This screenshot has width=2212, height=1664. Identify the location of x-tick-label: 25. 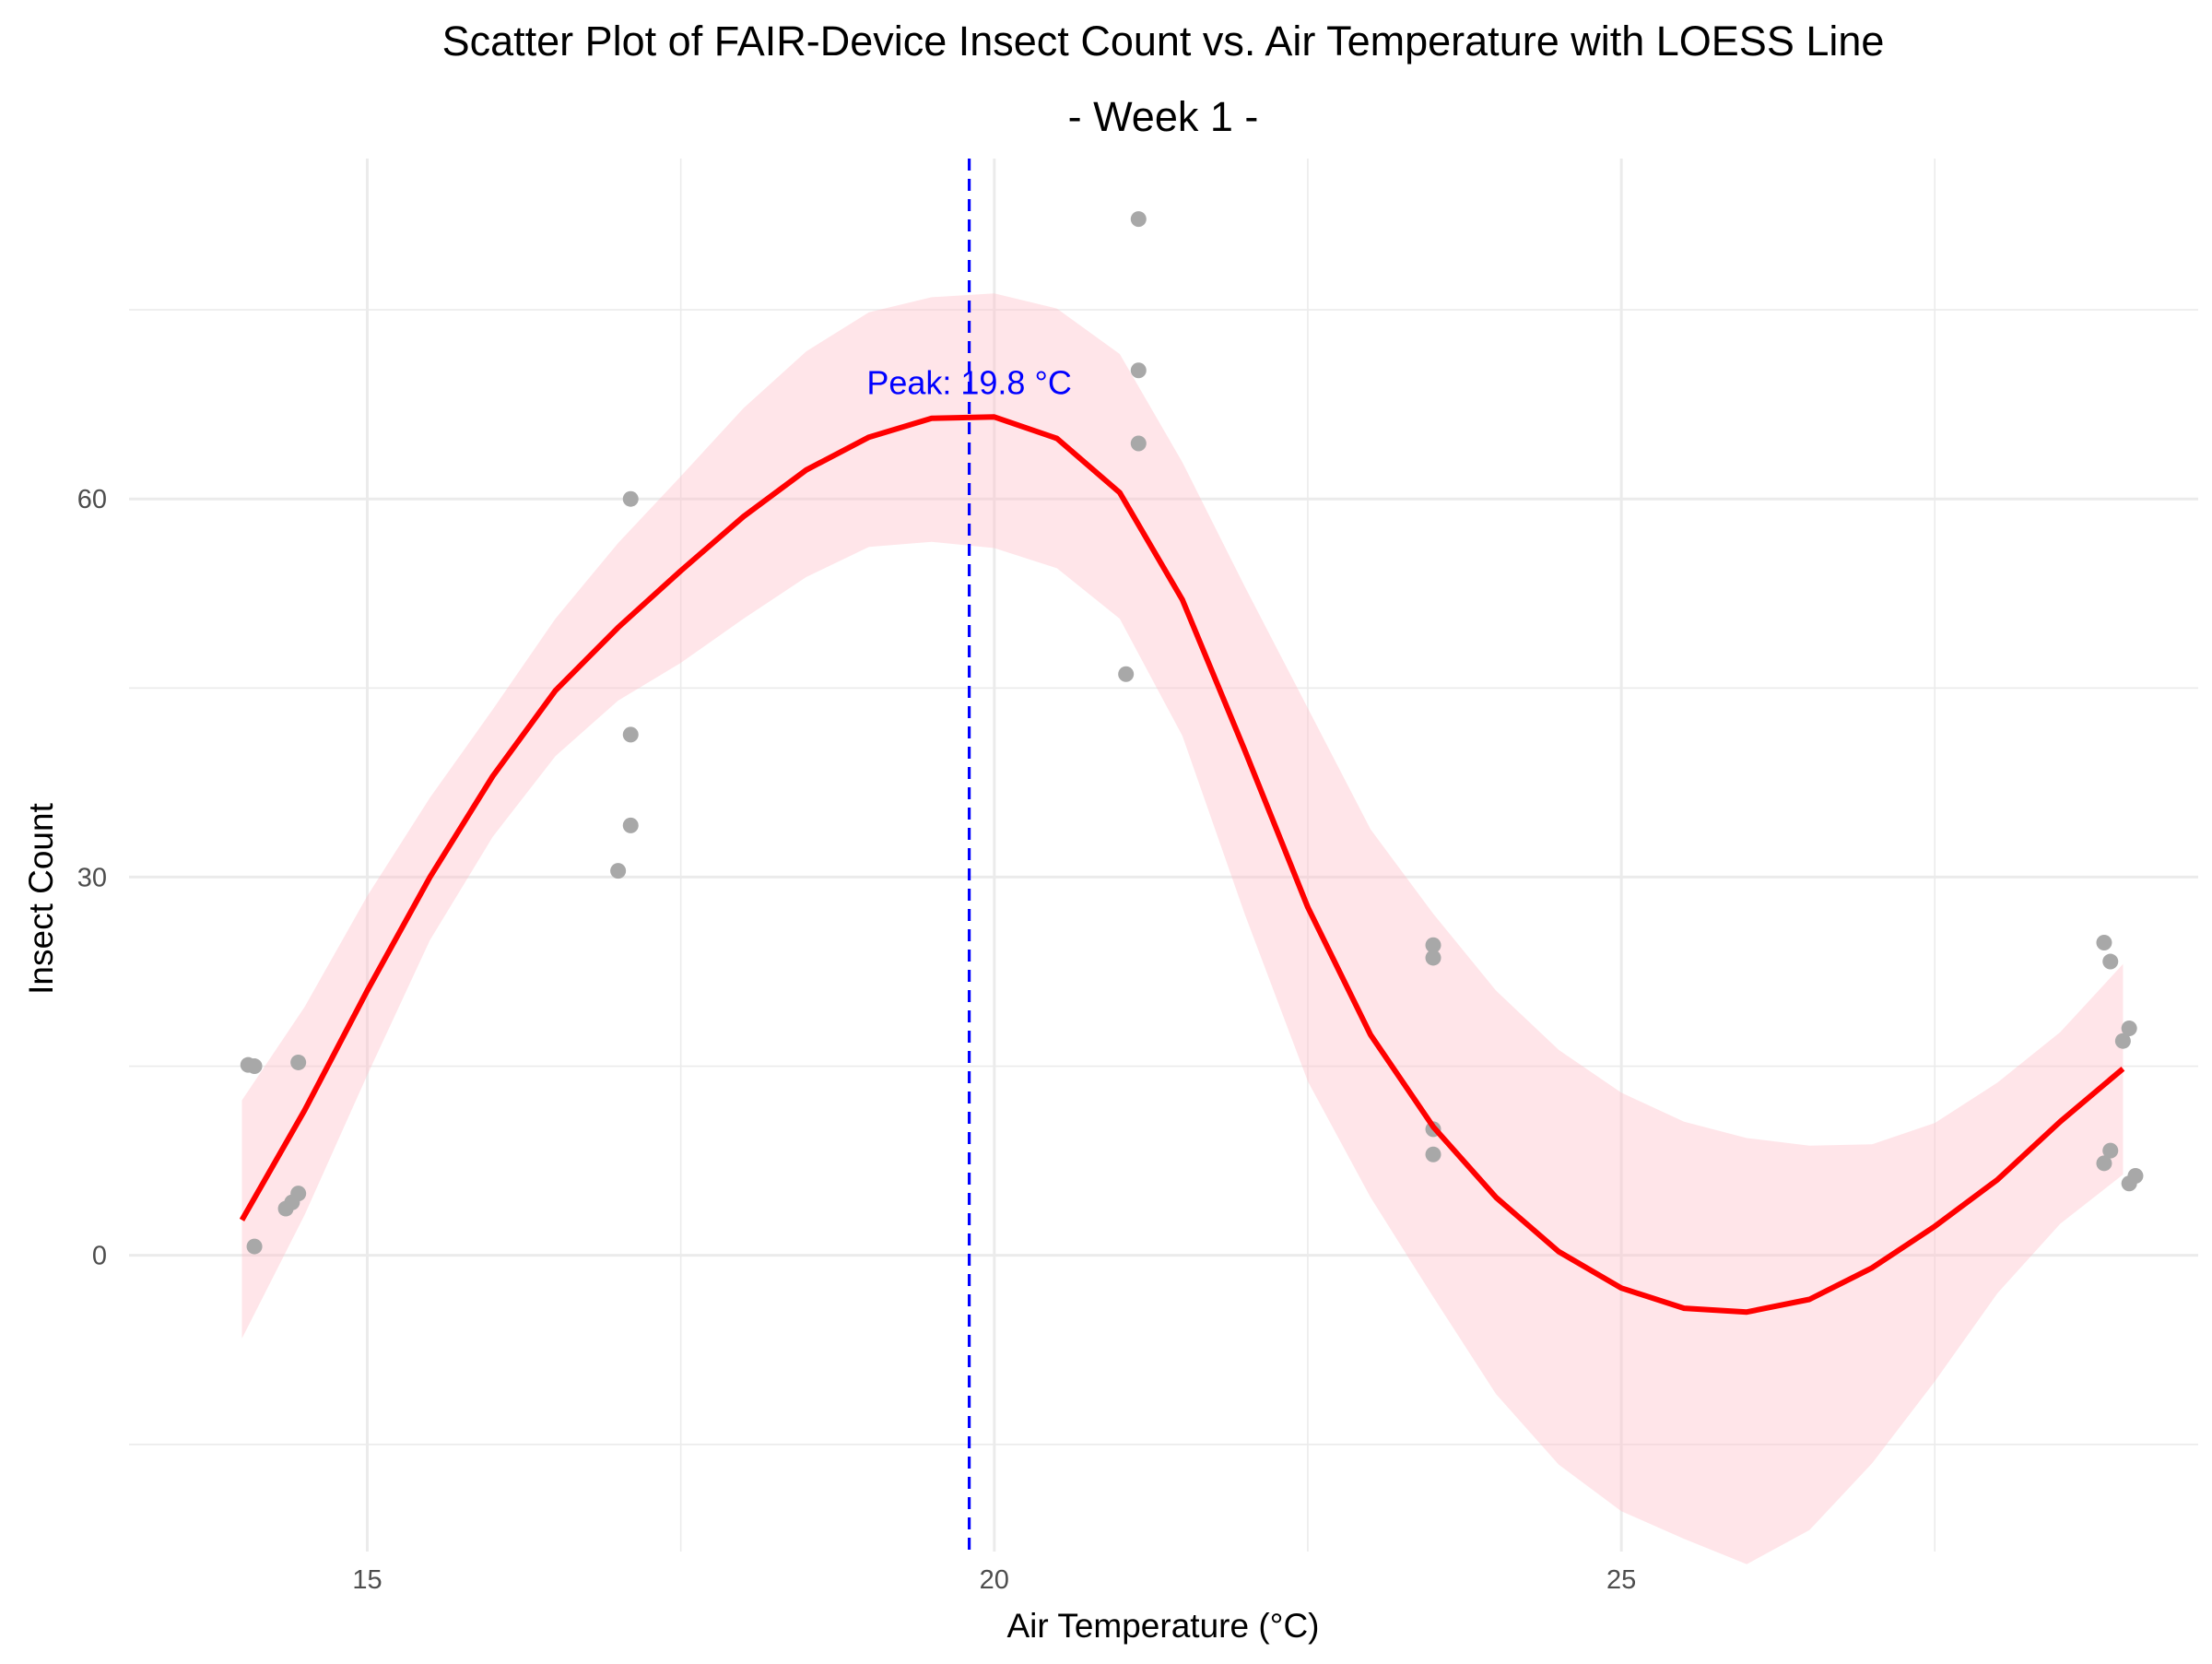
(1621, 1580).